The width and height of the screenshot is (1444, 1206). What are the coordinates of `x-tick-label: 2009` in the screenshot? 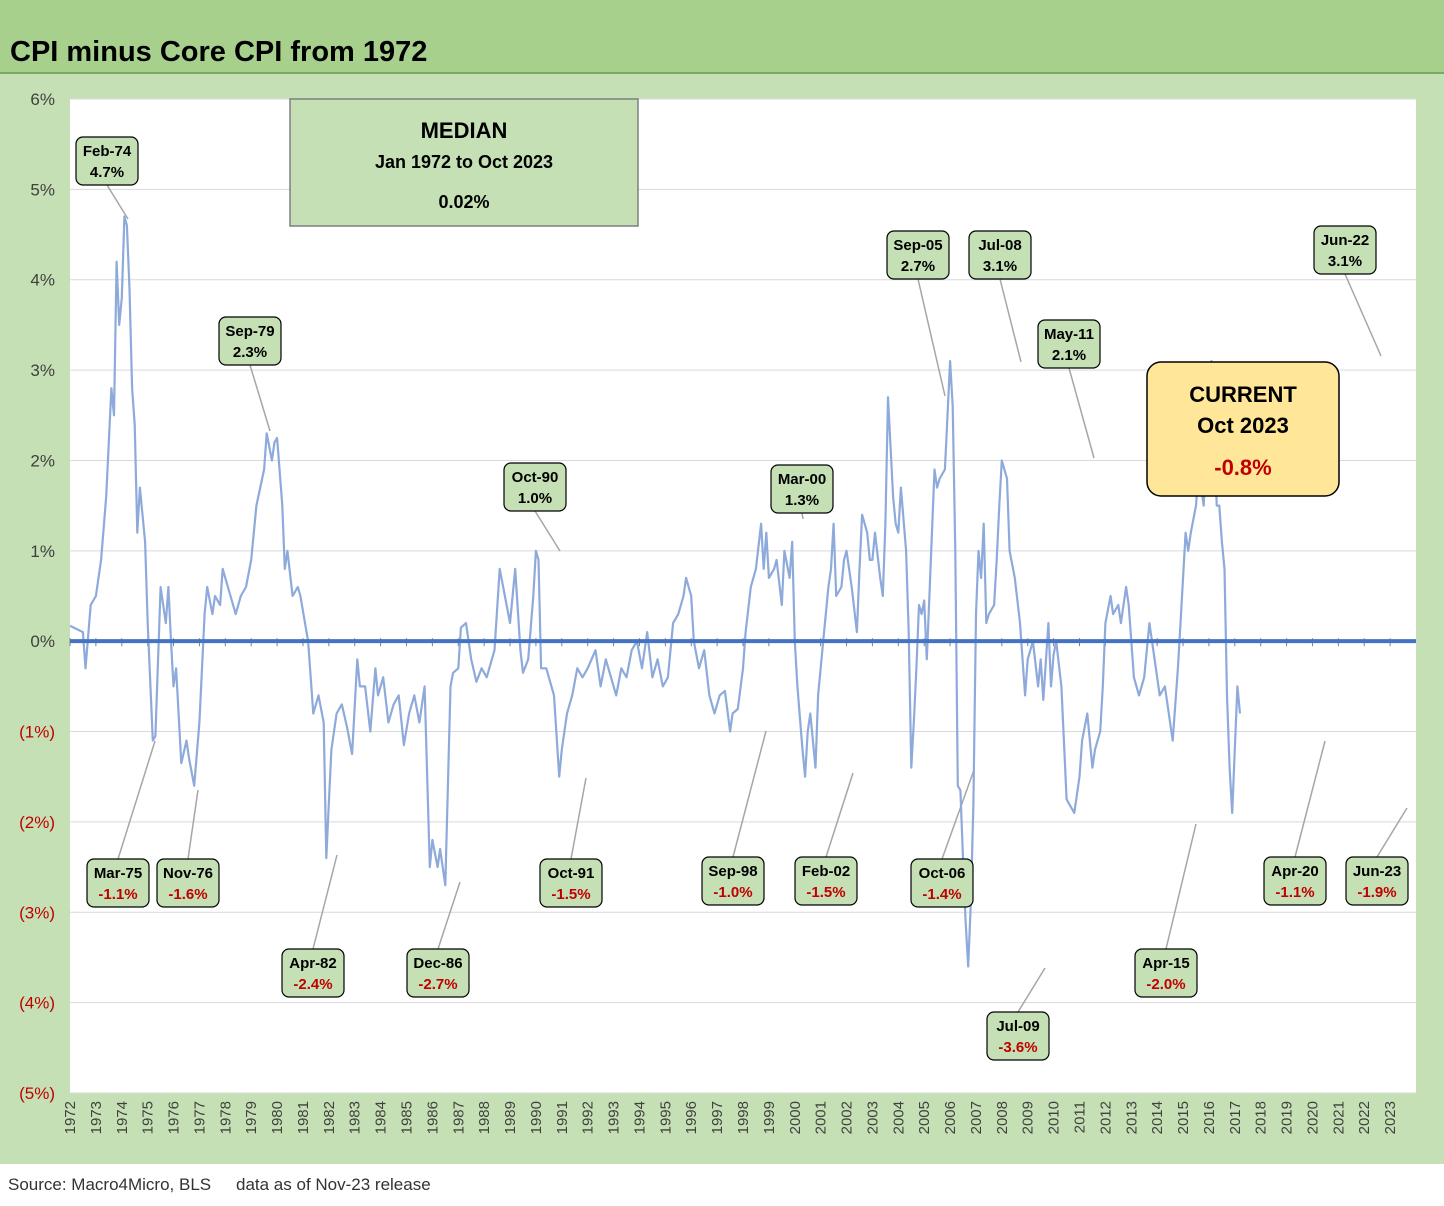 It's located at (1028, 1117).